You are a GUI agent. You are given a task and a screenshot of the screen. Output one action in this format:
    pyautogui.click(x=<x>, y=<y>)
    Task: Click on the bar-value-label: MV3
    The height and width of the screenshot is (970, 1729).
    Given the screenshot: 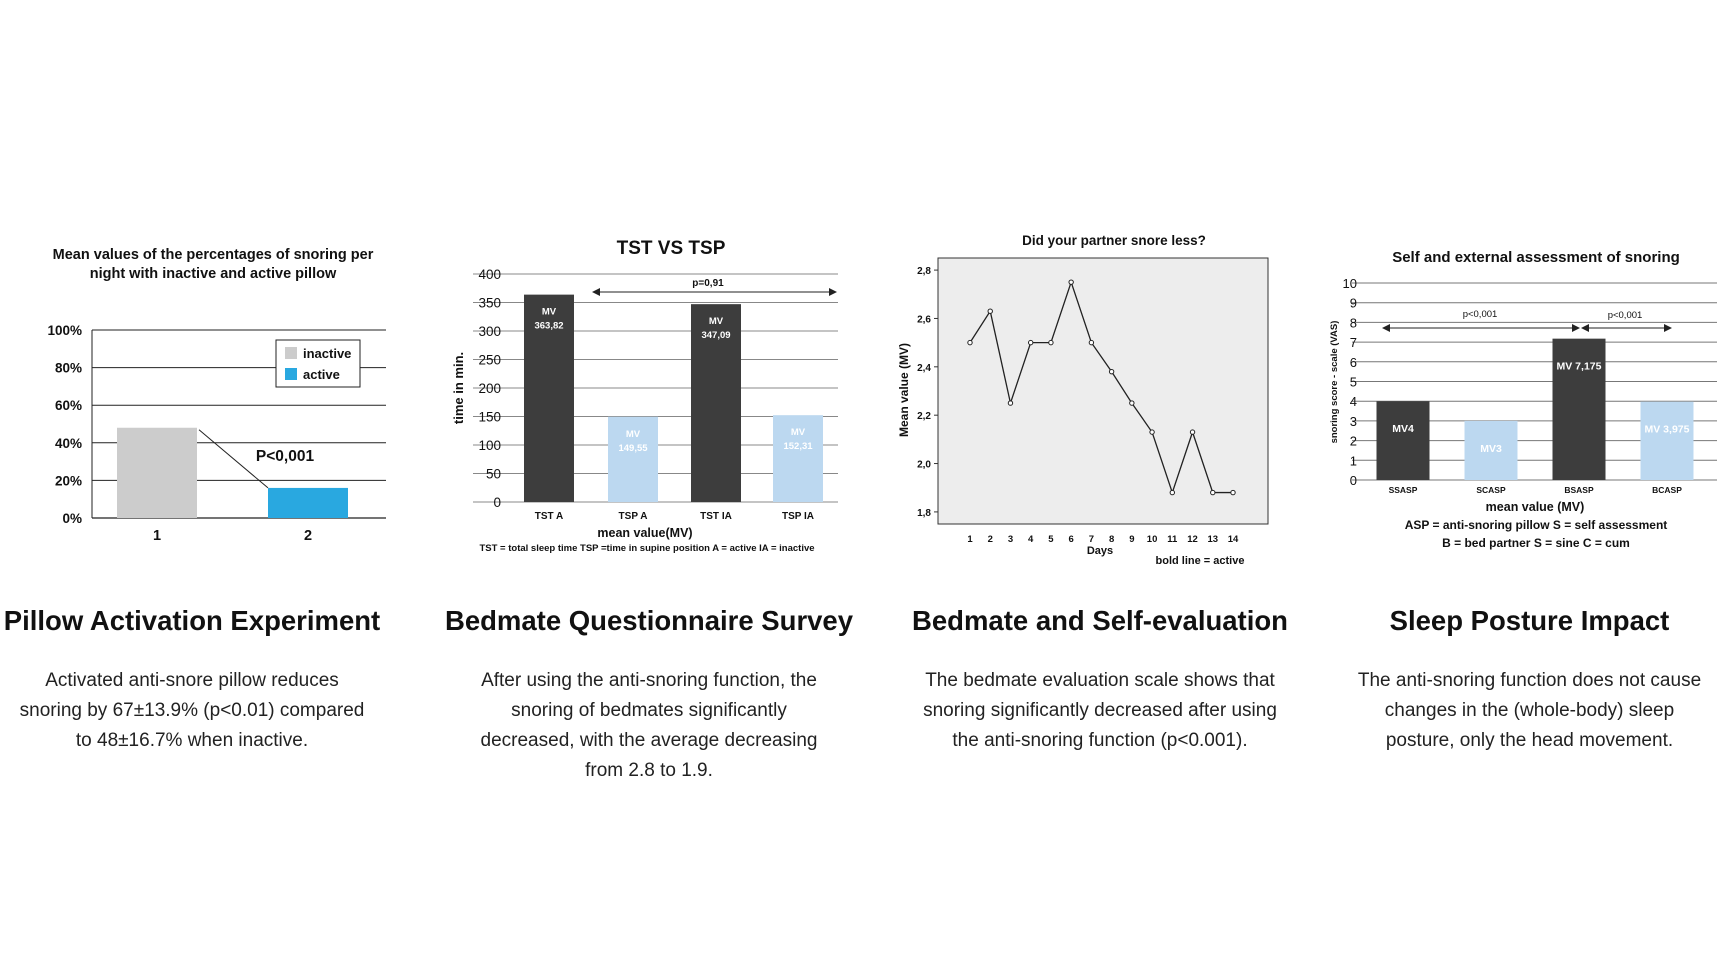 What is the action you would take?
    pyautogui.click(x=1491, y=449)
    